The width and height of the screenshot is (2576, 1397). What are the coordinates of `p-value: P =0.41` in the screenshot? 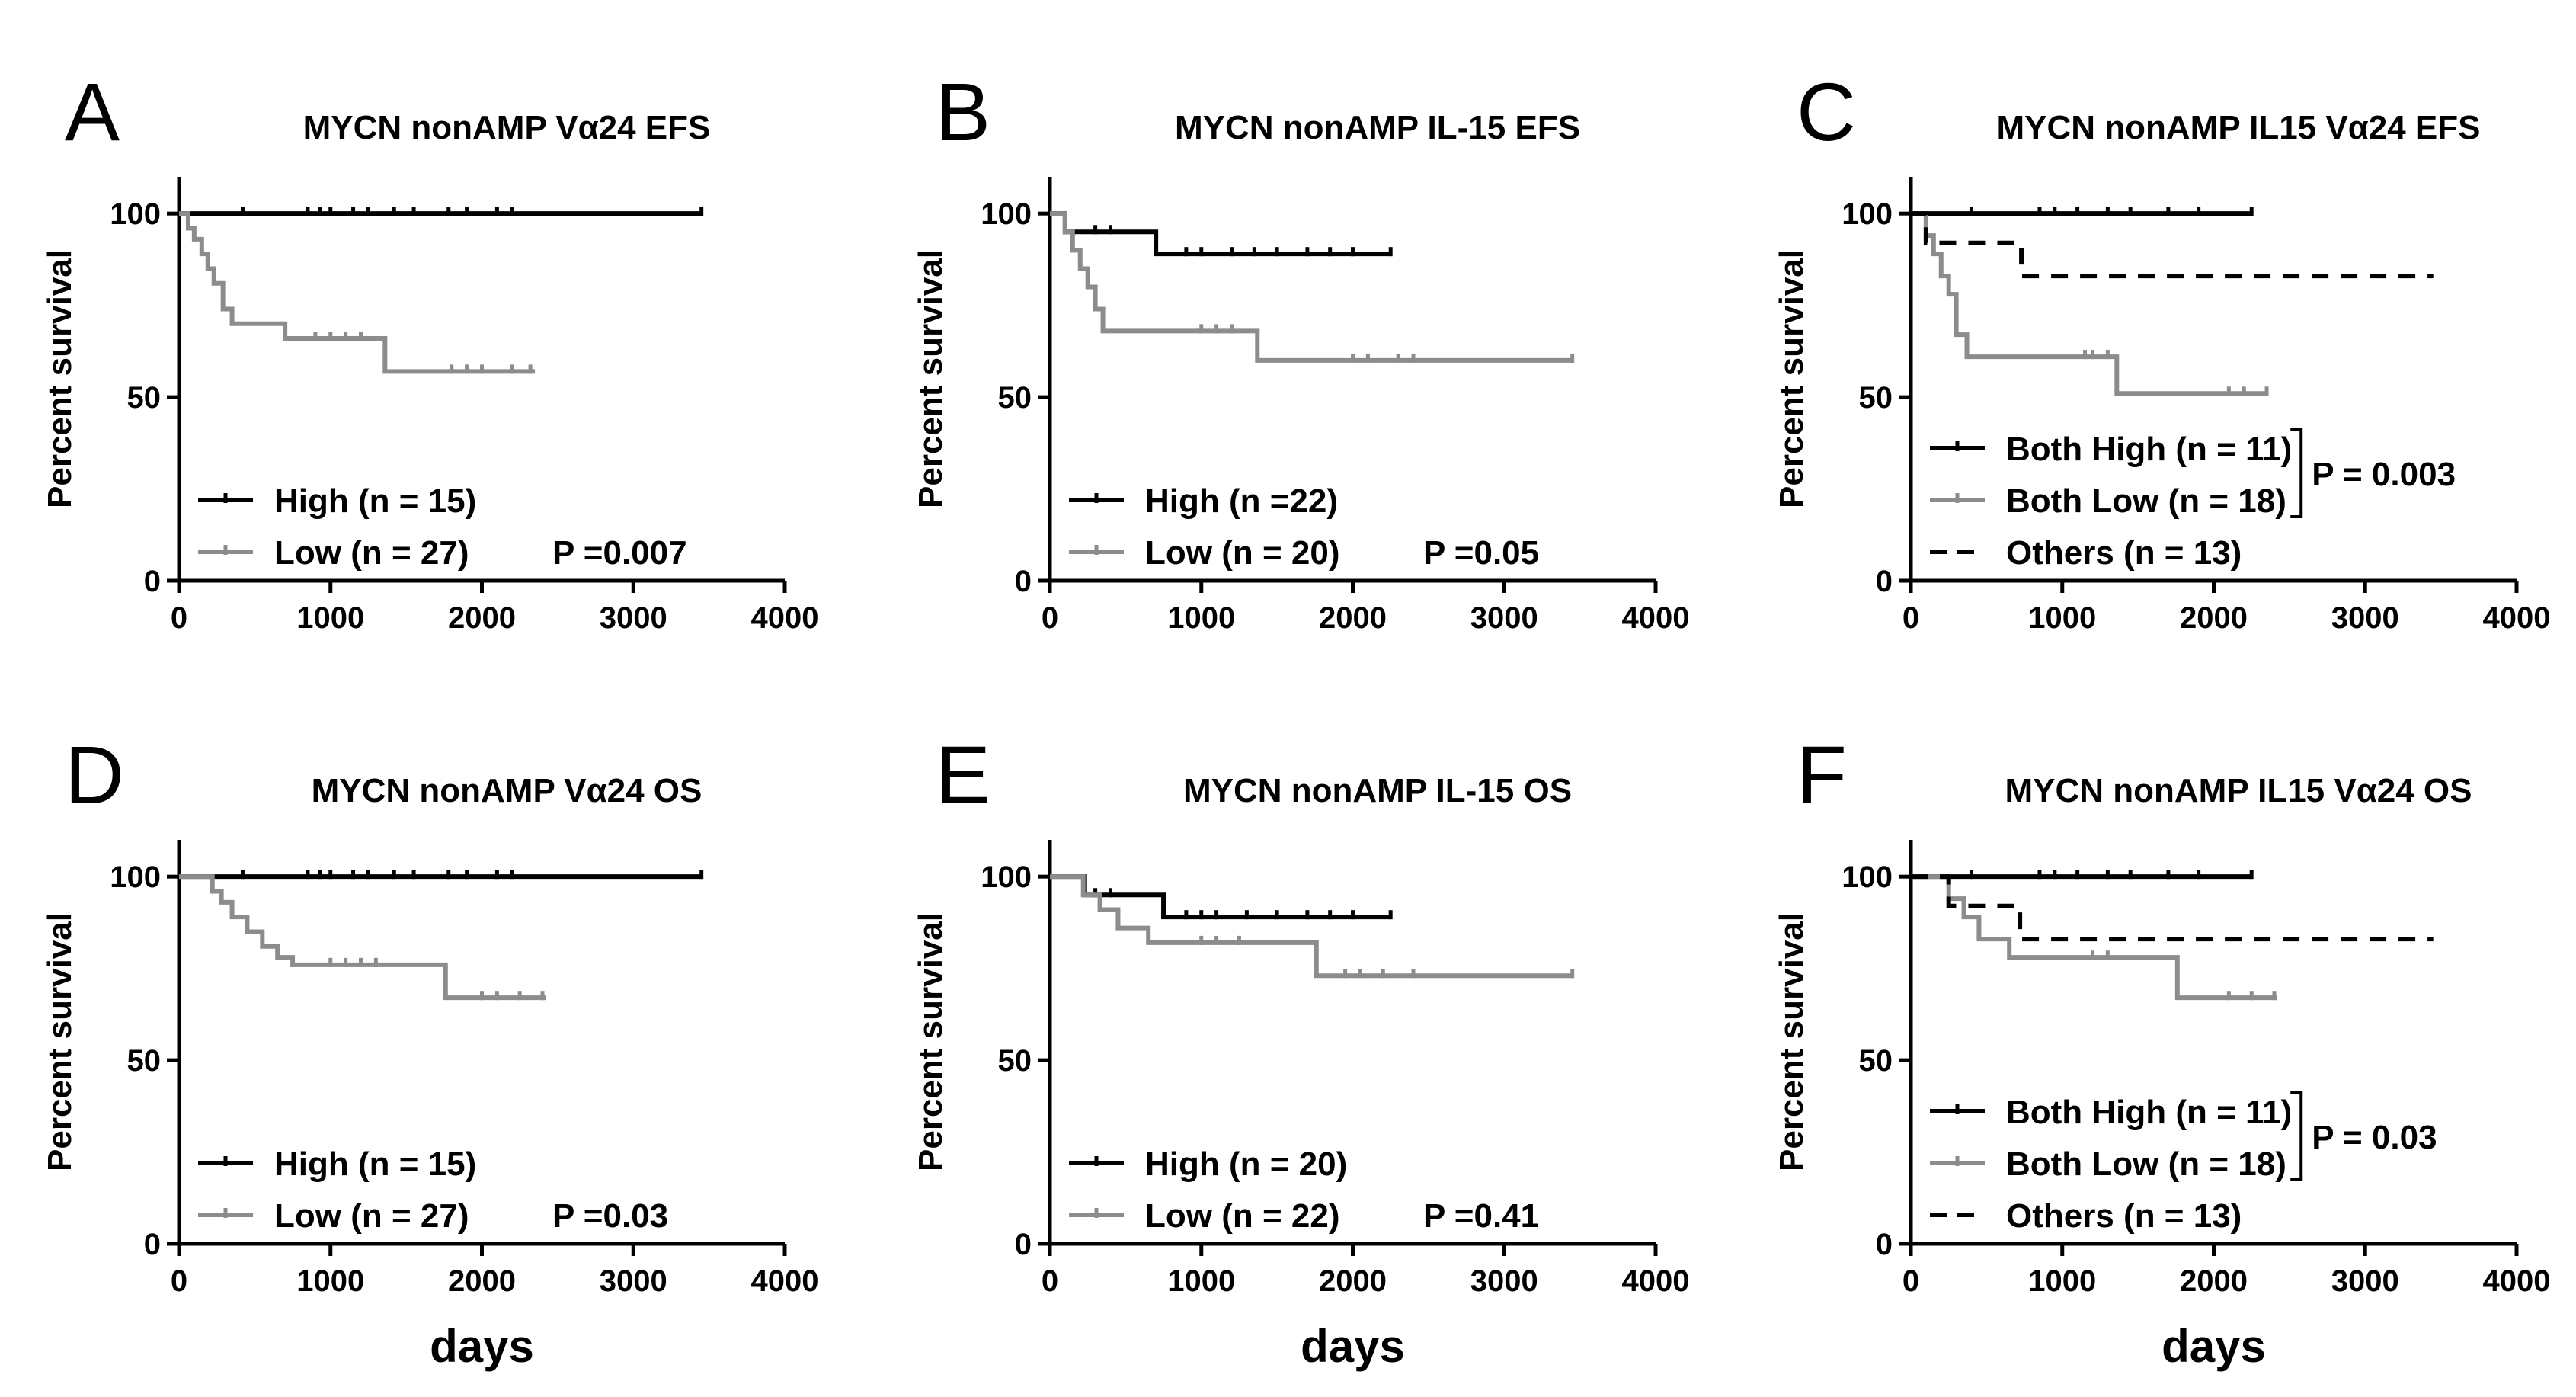 It's located at (1481, 1216).